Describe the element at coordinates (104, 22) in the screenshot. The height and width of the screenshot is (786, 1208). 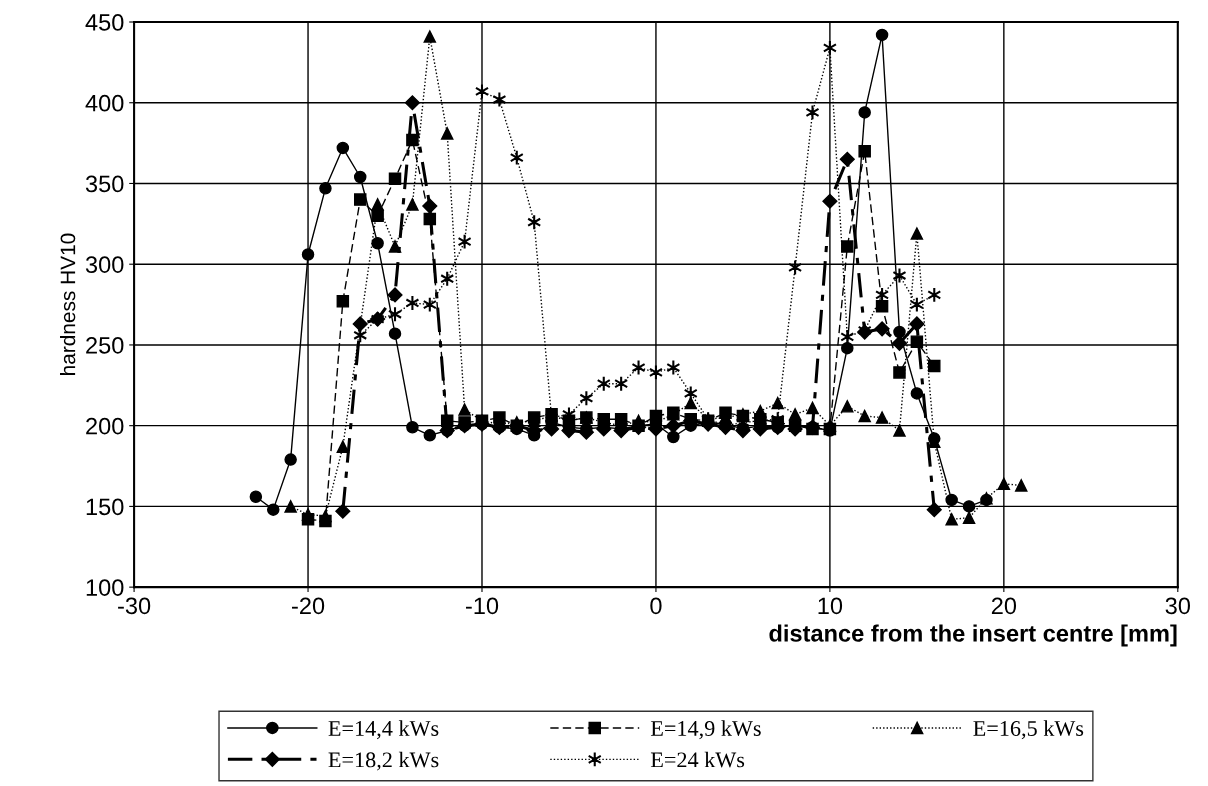
I see `y-tick-label: 450` at that location.